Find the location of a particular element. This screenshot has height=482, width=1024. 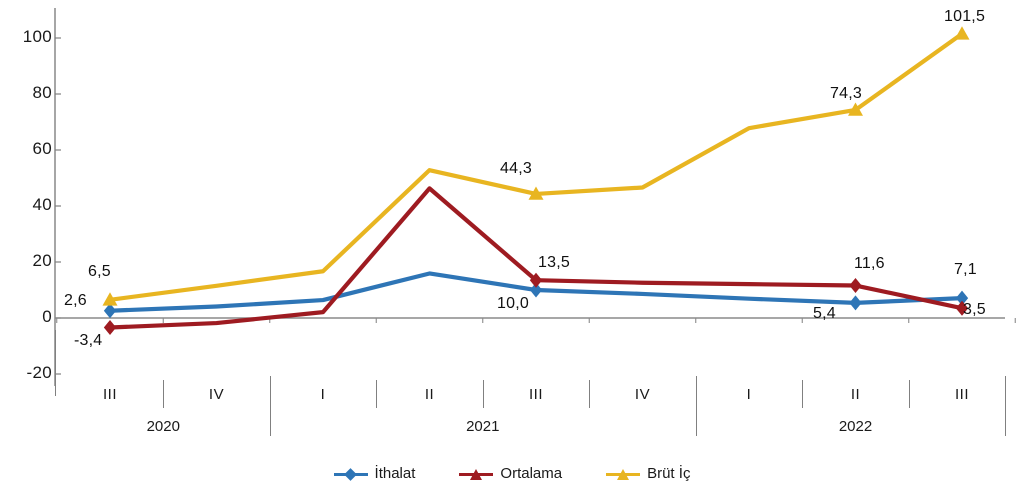

data-point-label: 74,3 is located at coordinates (846, 93).